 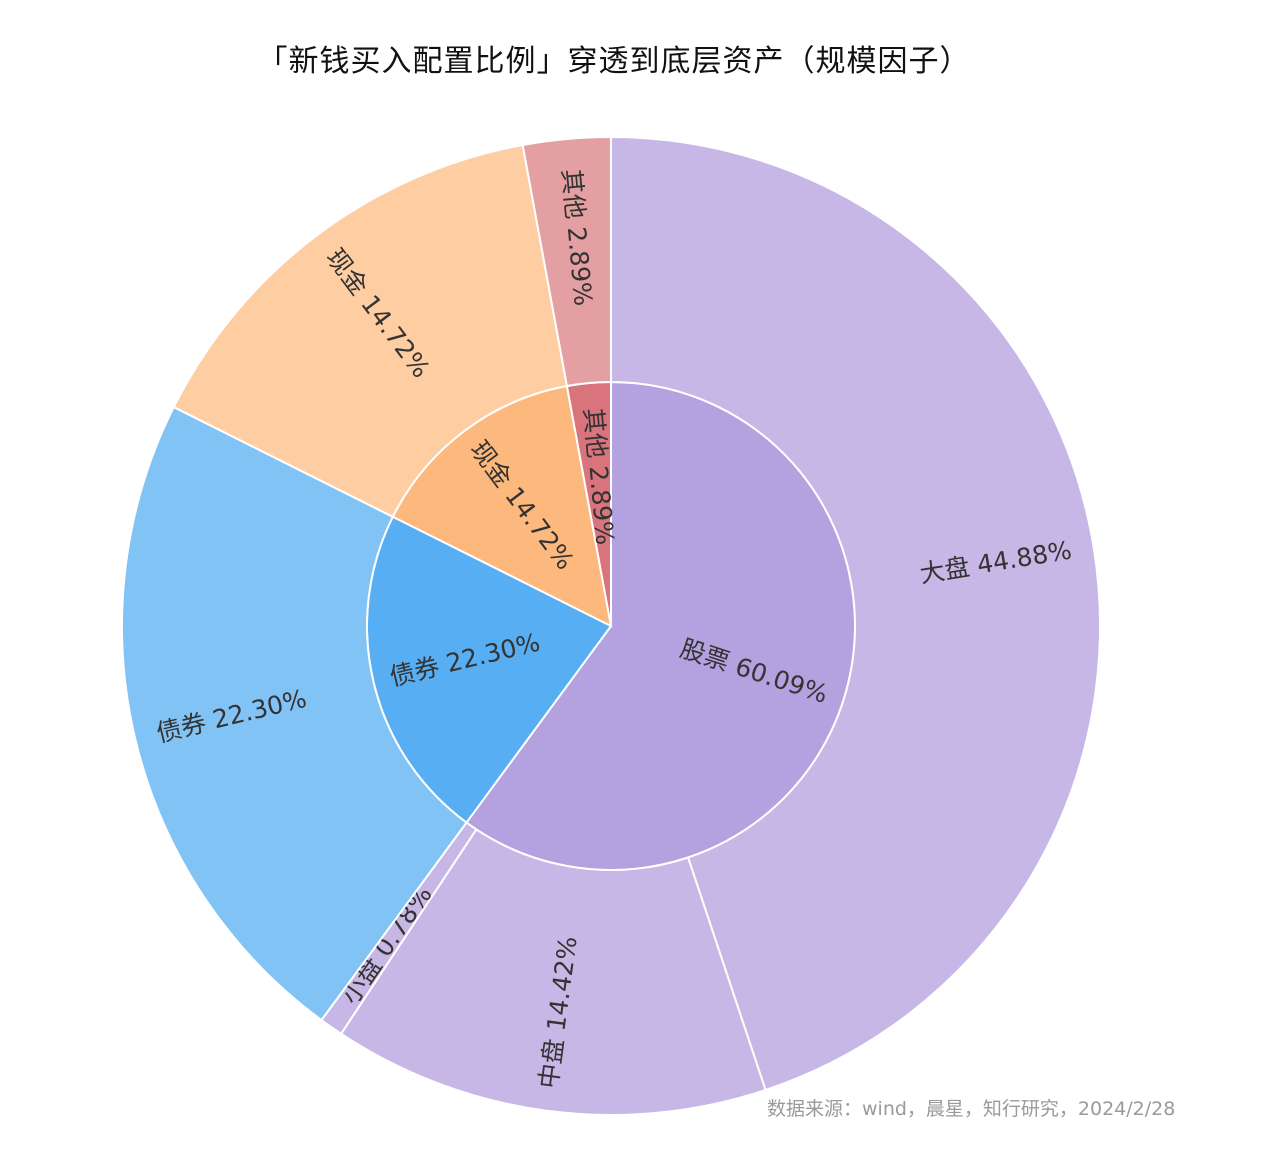 I want to click on chart-title: 「新钱买入配置比例」穿透到底层资产（规模因子）, so click(x=614, y=61).